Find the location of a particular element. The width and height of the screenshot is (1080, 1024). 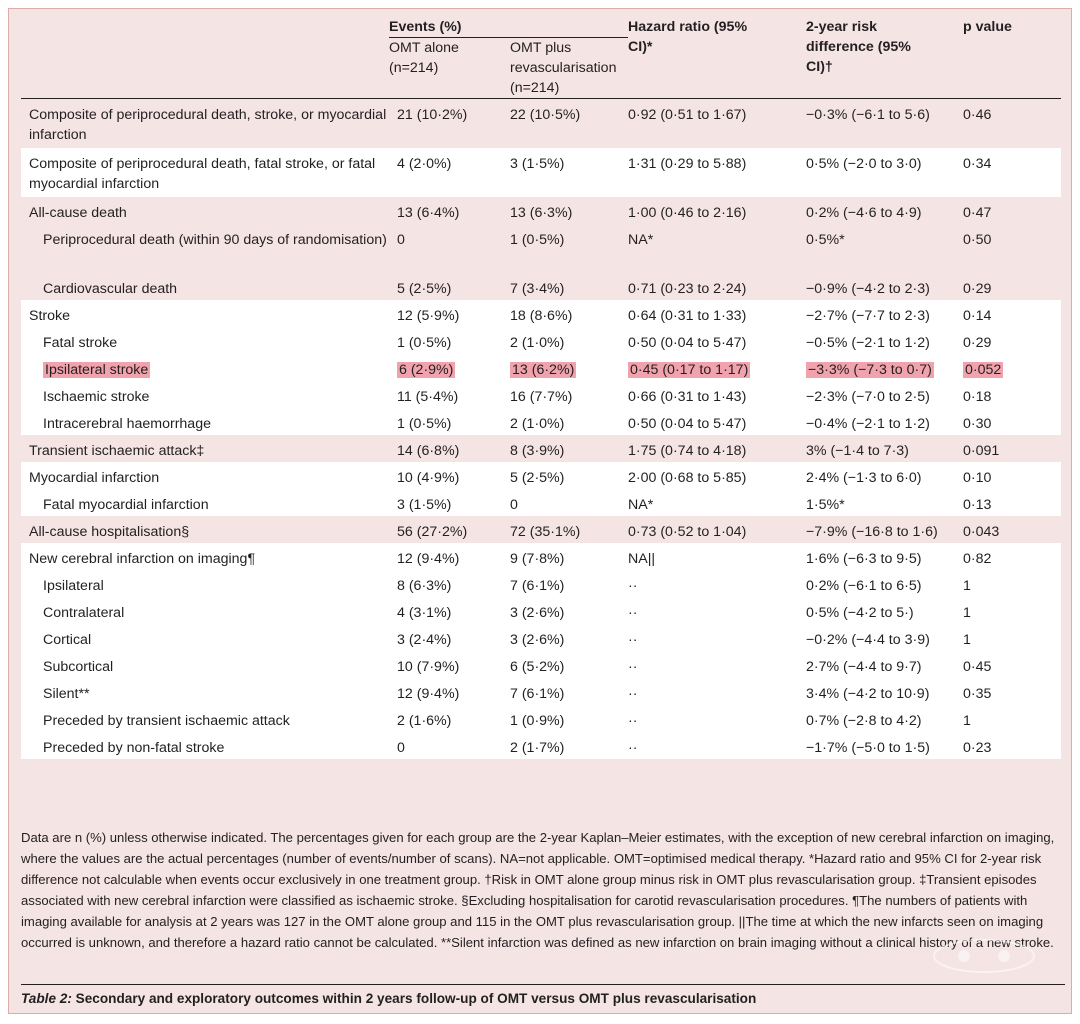

cell-text: 3% (−1·4 to 7·3) is located at coordinates (857, 450).